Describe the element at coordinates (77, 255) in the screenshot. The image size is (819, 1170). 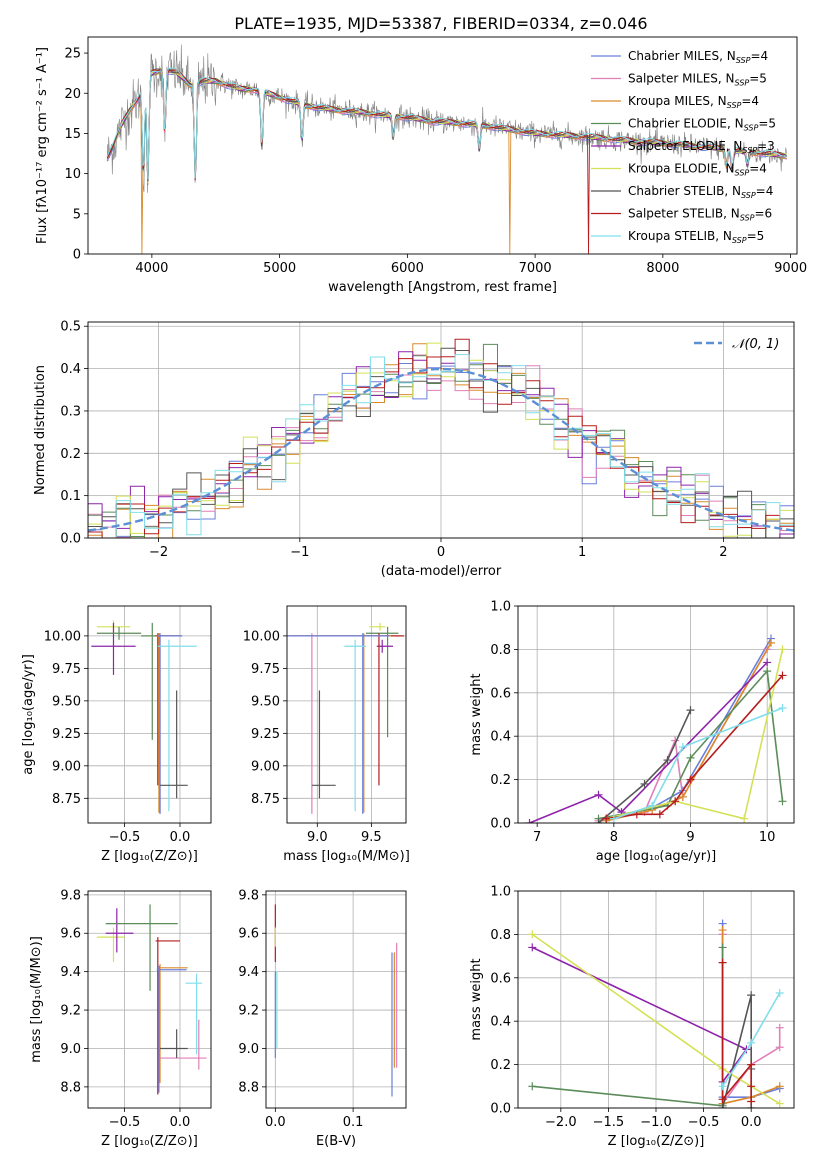
I see `y-tick-label: 0` at that location.